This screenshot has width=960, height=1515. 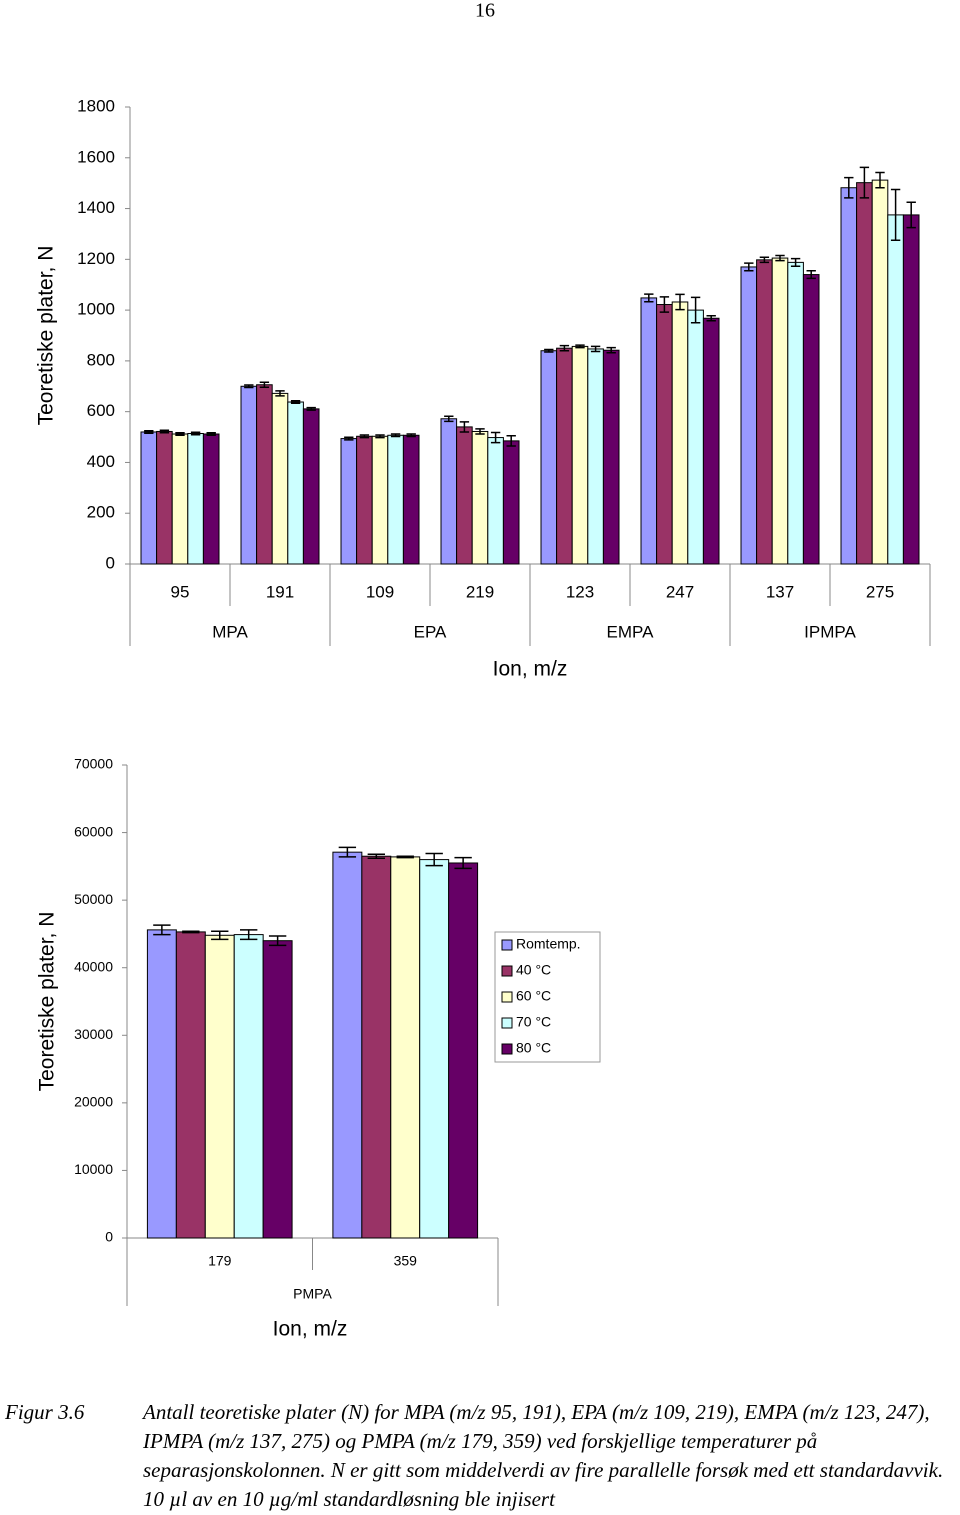 What do you see at coordinates (533, 1048) in the screenshot?
I see `legend-label: 80 °C` at bounding box center [533, 1048].